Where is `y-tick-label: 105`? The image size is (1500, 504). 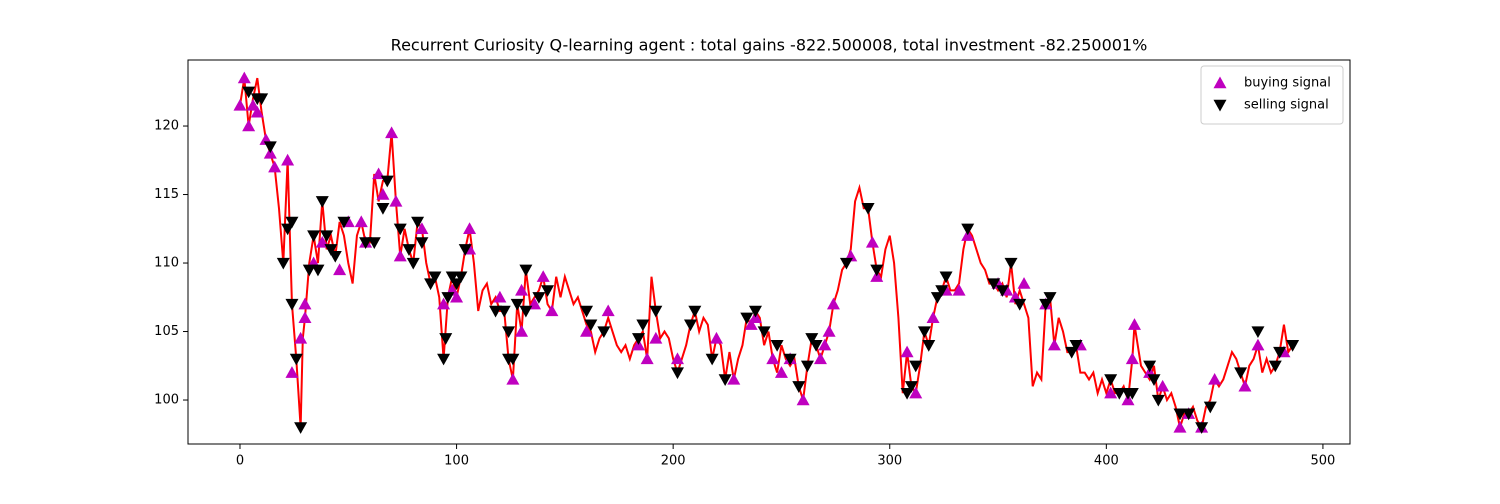 y-tick-label: 105 is located at coordinates (166, 331).